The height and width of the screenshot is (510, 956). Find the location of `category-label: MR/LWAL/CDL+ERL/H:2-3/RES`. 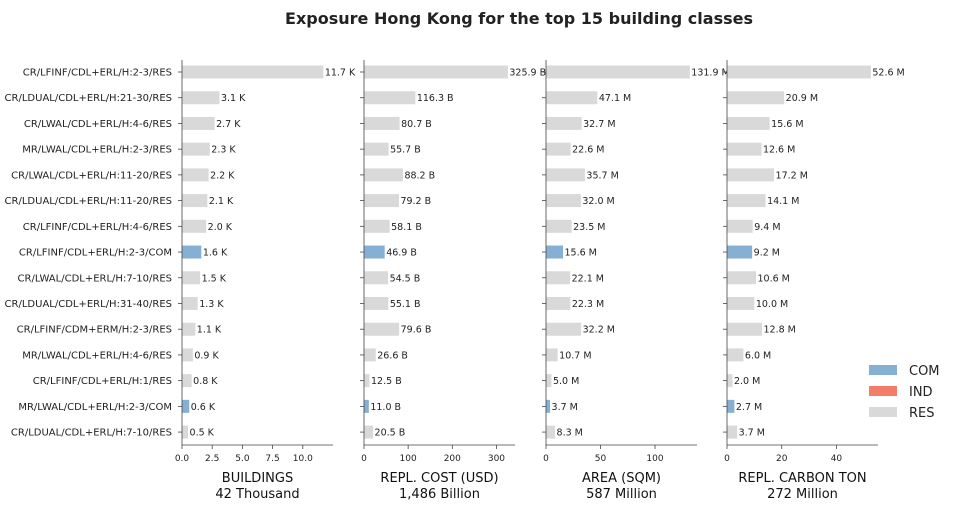

category-label: MR/LWAL/CDL+ERL/H:2-3/RES is located at coordinates (97, 150).